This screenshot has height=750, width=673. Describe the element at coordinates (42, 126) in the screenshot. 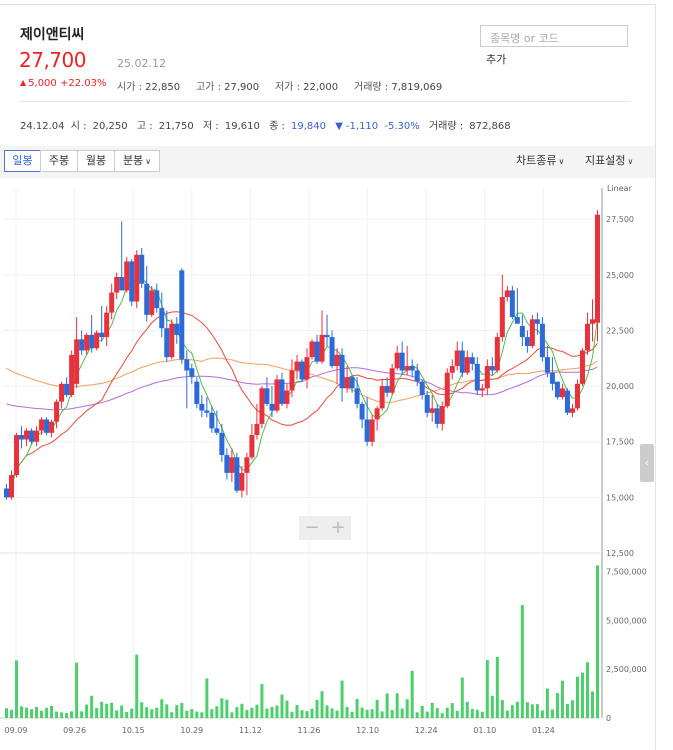

I see `hover-date: 24.12.04` at that location.